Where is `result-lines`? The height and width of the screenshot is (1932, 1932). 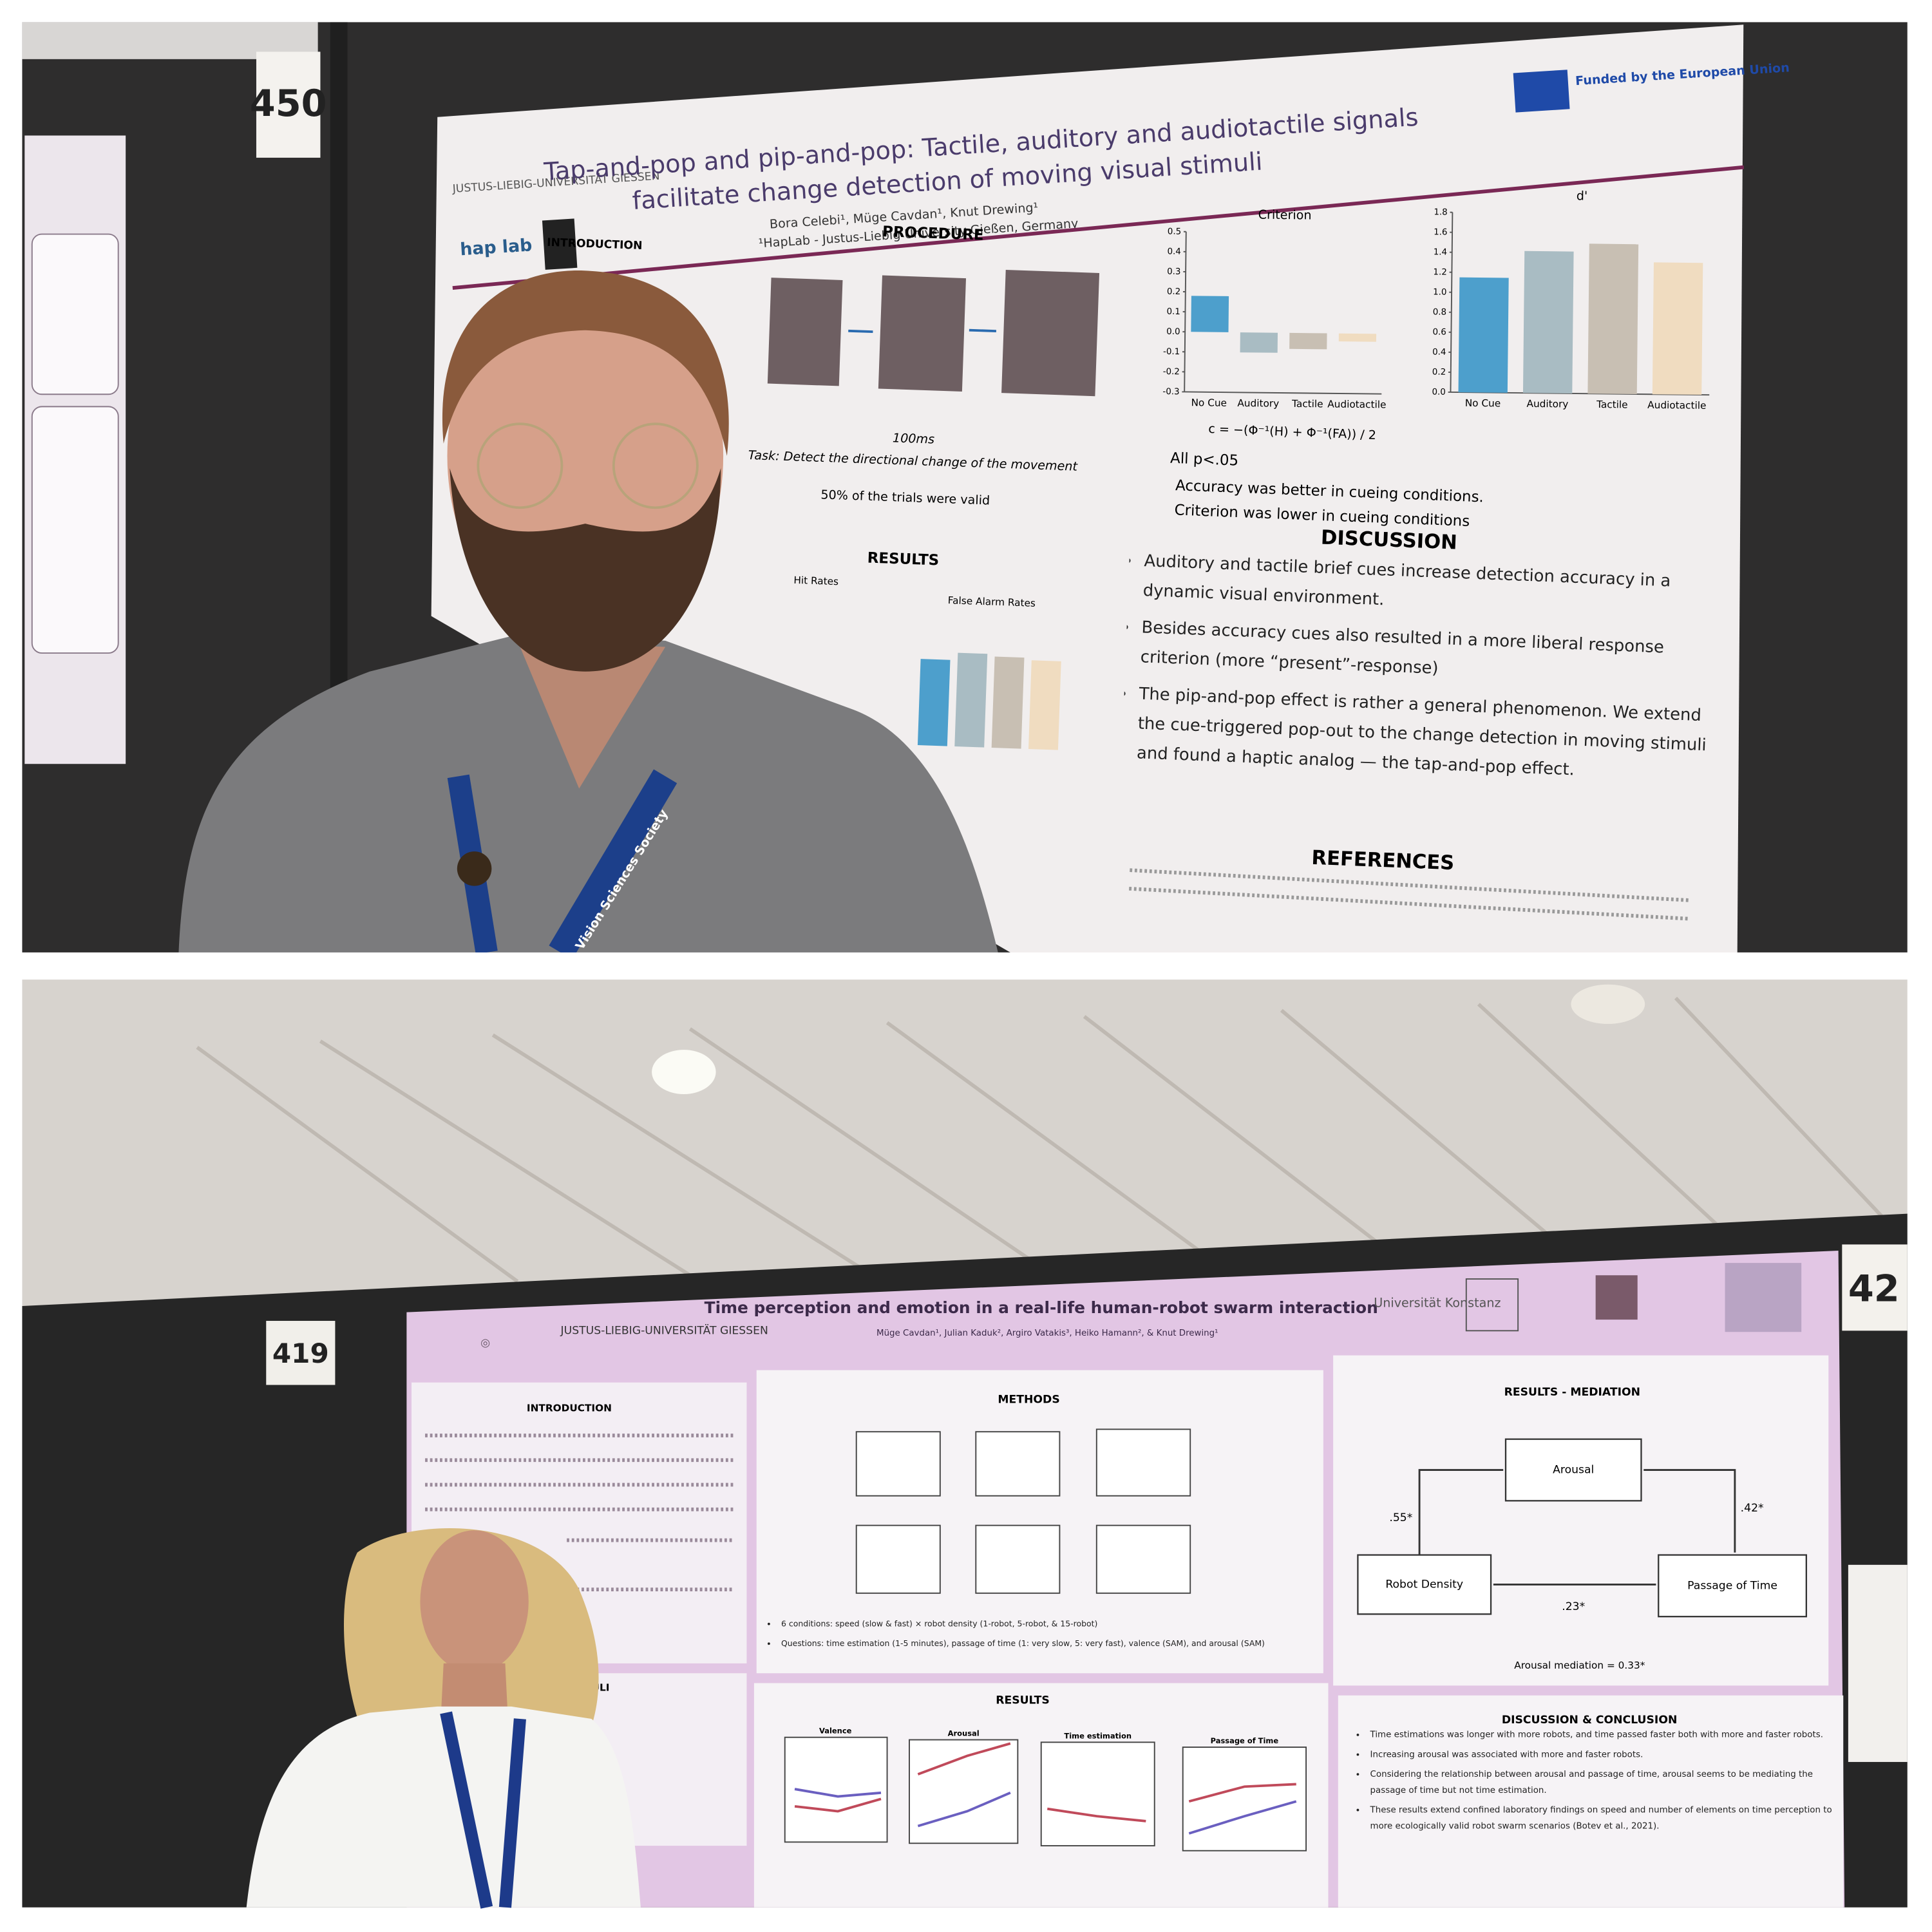 result-lines is located at coordinates (1045, 1789).